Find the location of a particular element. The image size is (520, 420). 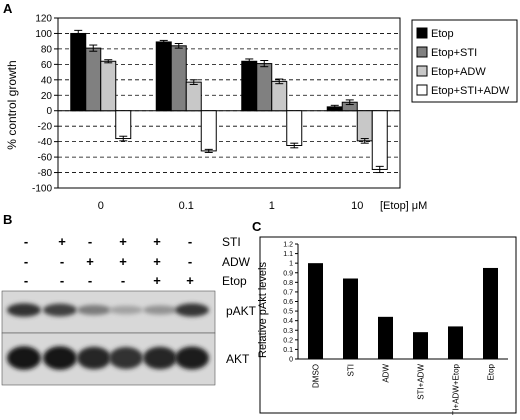

blot-condition-label: ADW is located at coordinates (236, 262).